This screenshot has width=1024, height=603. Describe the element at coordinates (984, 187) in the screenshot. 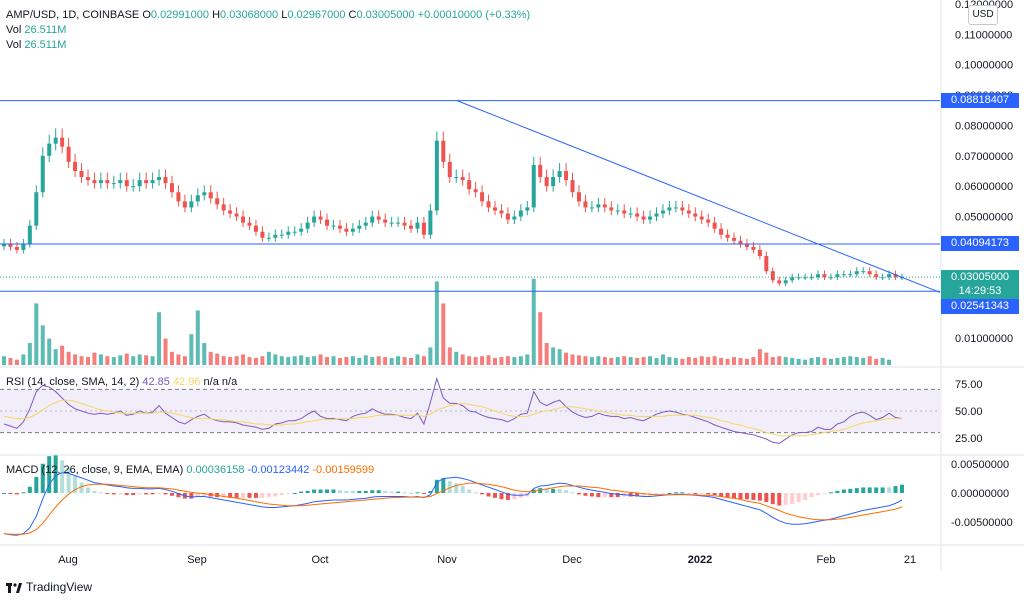

I see `price-axis-tick: 0.06000000` at that location.